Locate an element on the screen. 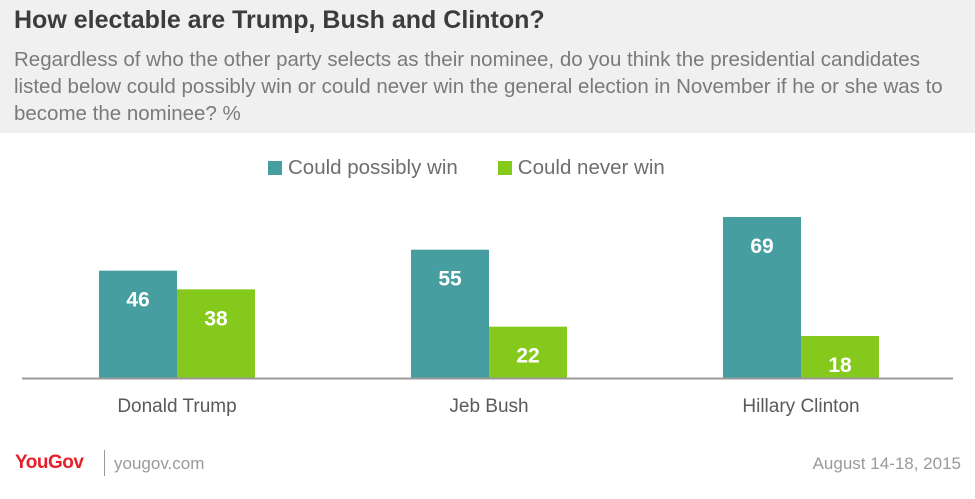 This screenshot has width=975, height=499. yougov-logo: YouGov is located at coordinates (49, 462).